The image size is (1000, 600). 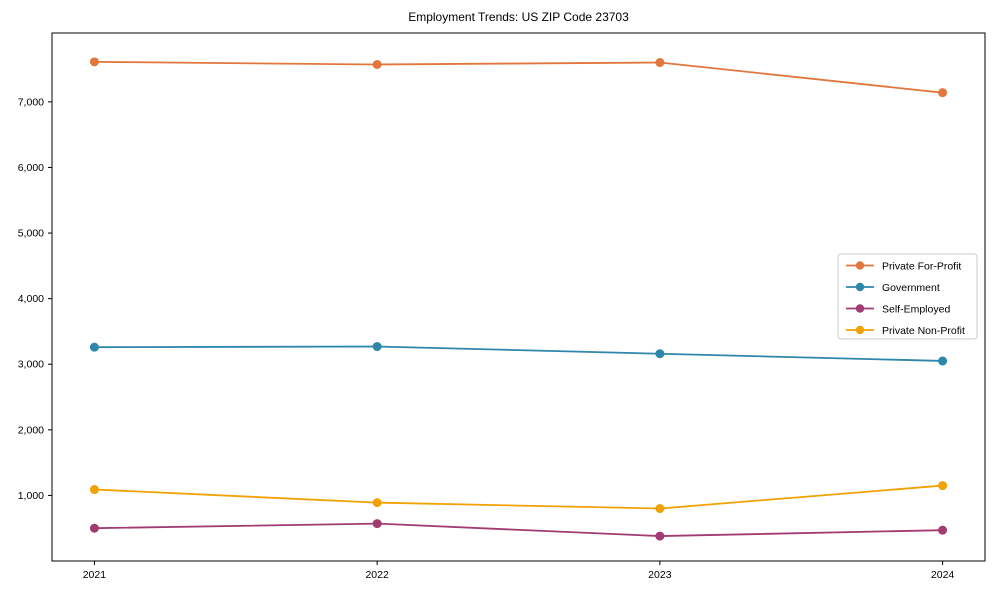 I want to click on legend-box, so click(x=907, y=296).